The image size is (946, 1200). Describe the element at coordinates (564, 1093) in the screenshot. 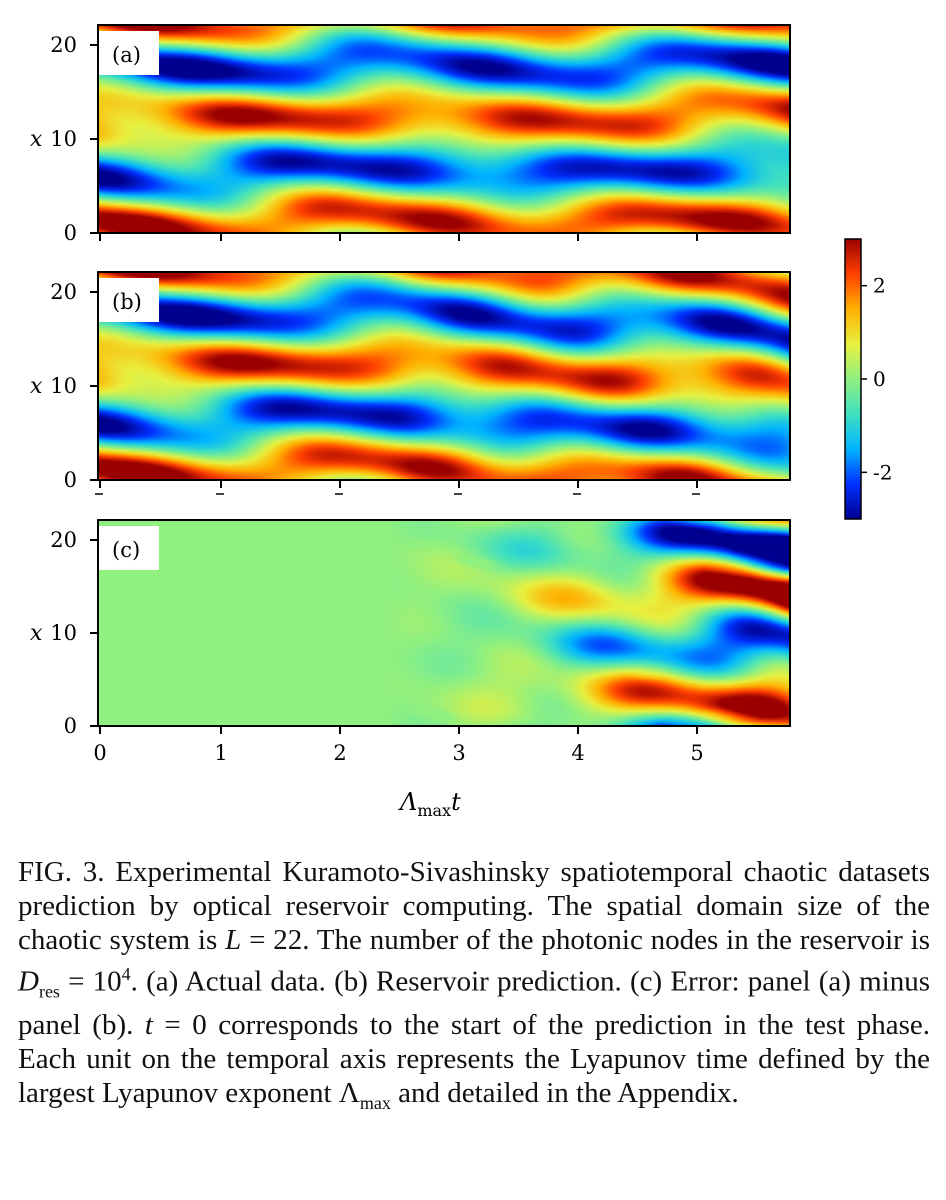

I see `caption-line4: and detailed in the Appendix.` at that location.